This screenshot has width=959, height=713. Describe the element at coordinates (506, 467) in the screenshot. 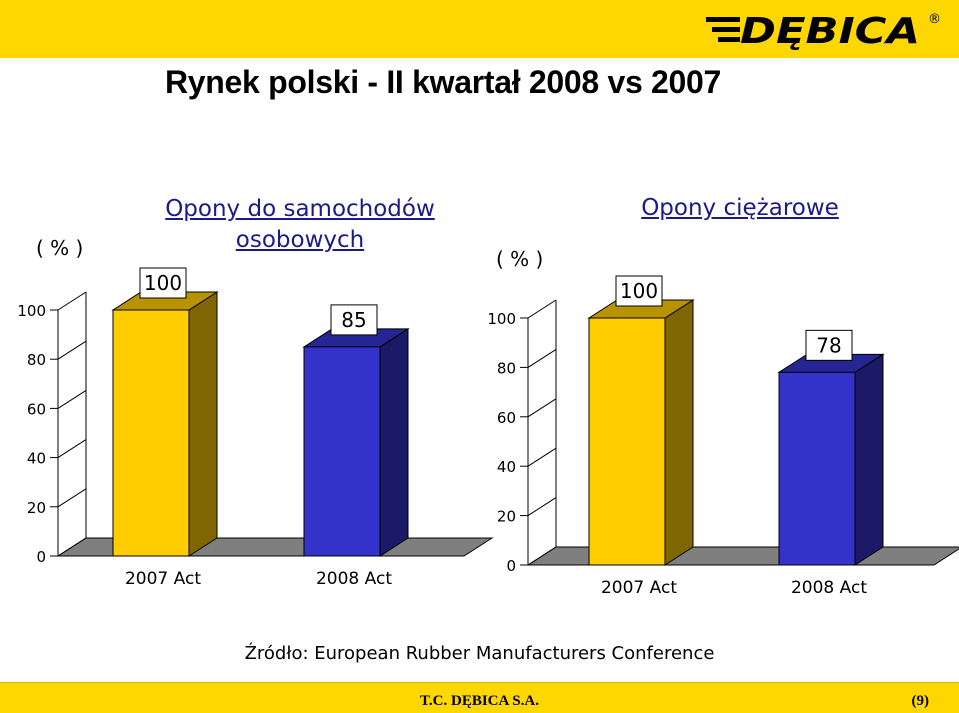

I see `chart2-ytick-label: 40` at that location.